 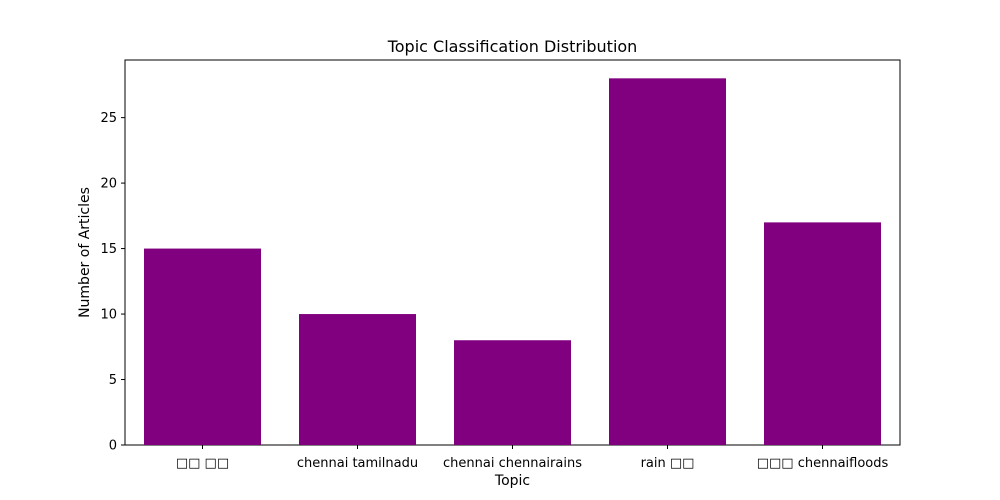 What do you see at coordinates (512, 46) in the screenshot?
I see `chart-title: Topic Classification Distribution` at bounding box center [512, 46].